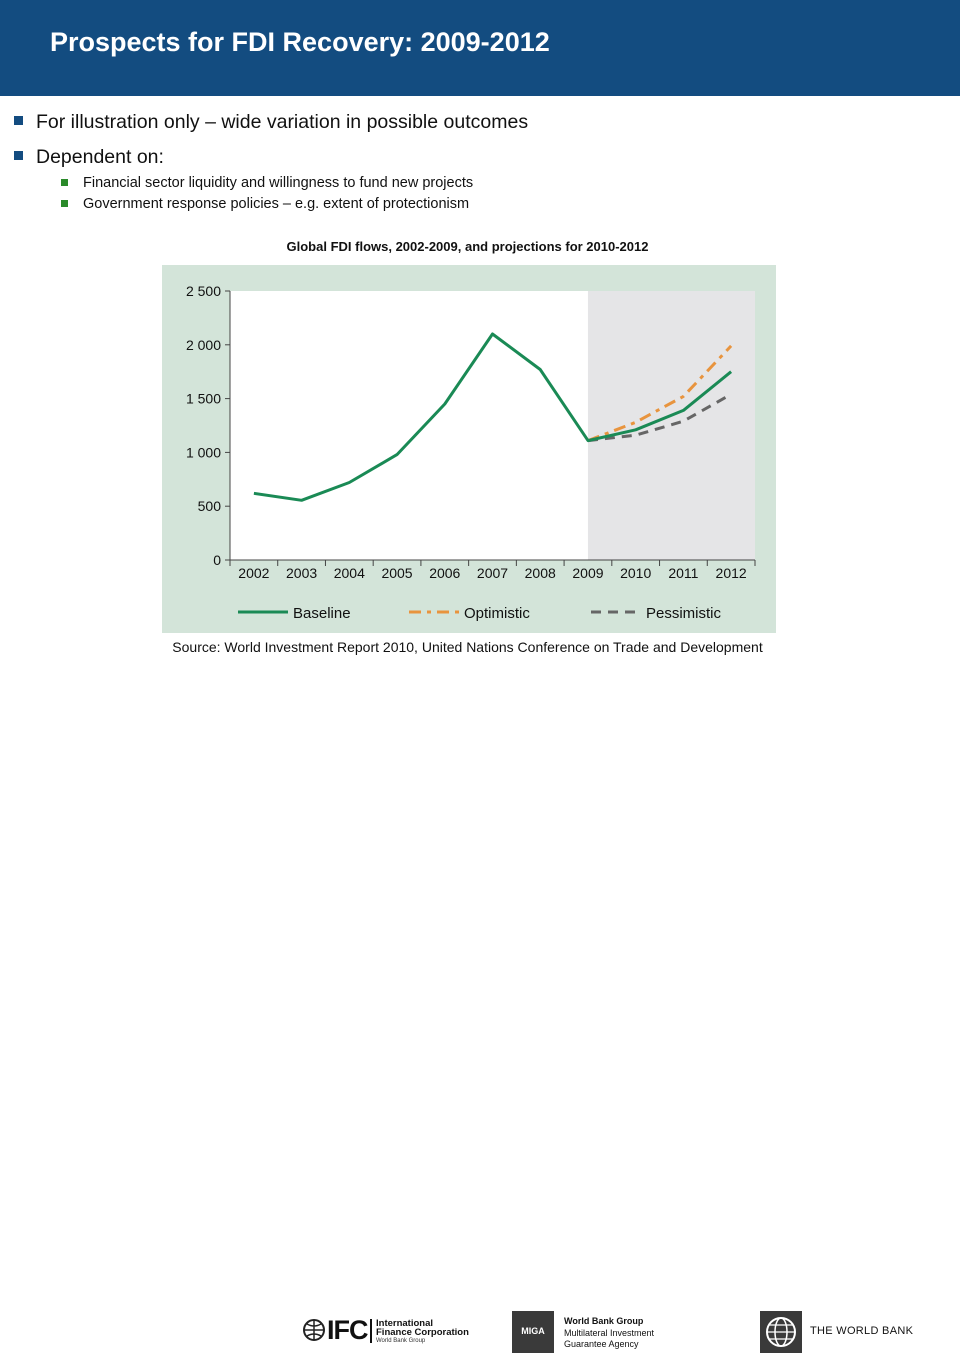  What do you see at coordinates (781, 1332) in the screenshot?
I see `world-bank-globe-icon` at bounding box center [781, 1332].